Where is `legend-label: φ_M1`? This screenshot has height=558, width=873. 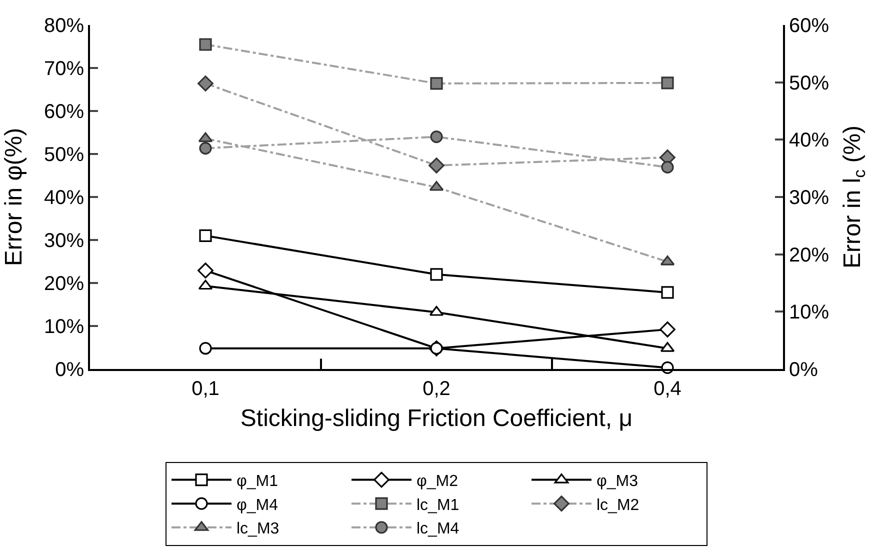
legend-label: φ_M1 is located at coordinates (257, 481).